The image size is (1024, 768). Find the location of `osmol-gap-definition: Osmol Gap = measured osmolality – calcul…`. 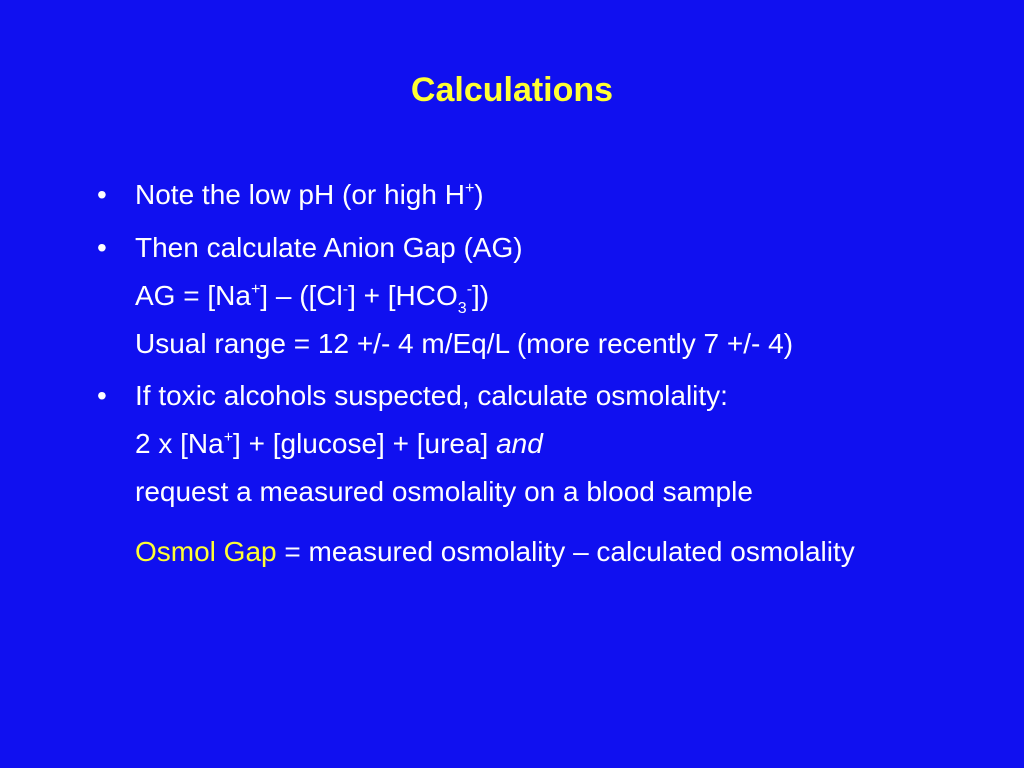

osmol-gap-definition: Osmol Gap = measured osmolality – calcul… is located at coordinates (534, 552).